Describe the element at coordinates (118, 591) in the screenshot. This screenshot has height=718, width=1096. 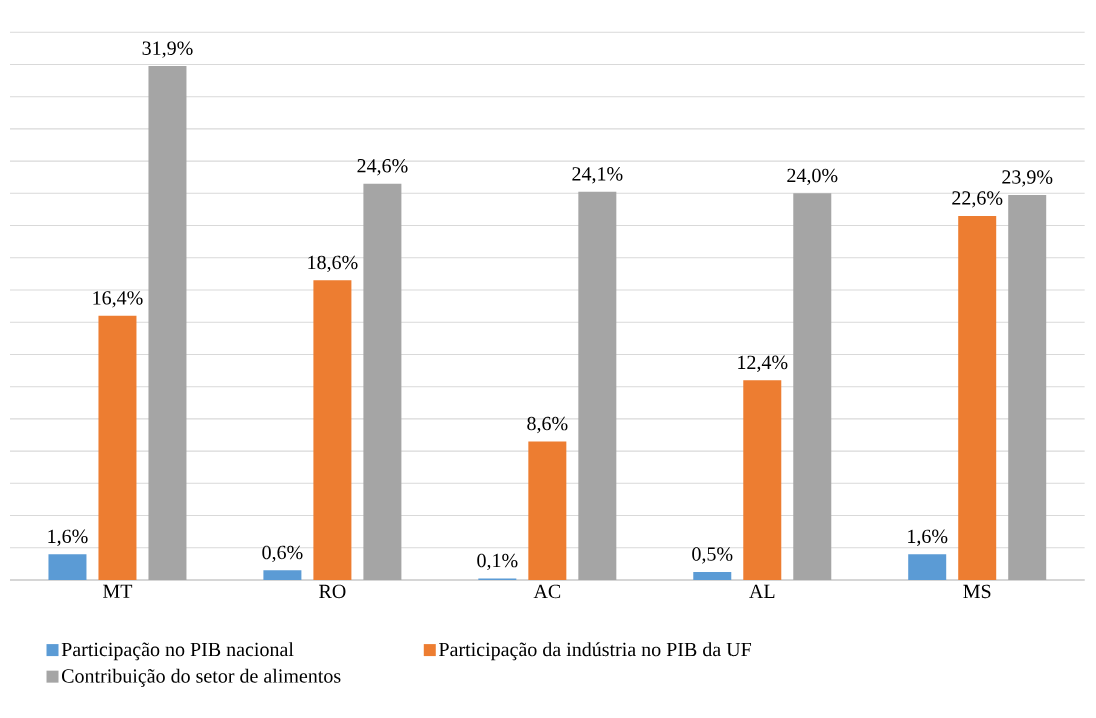
I see `x-tick-label: MT` at that location.